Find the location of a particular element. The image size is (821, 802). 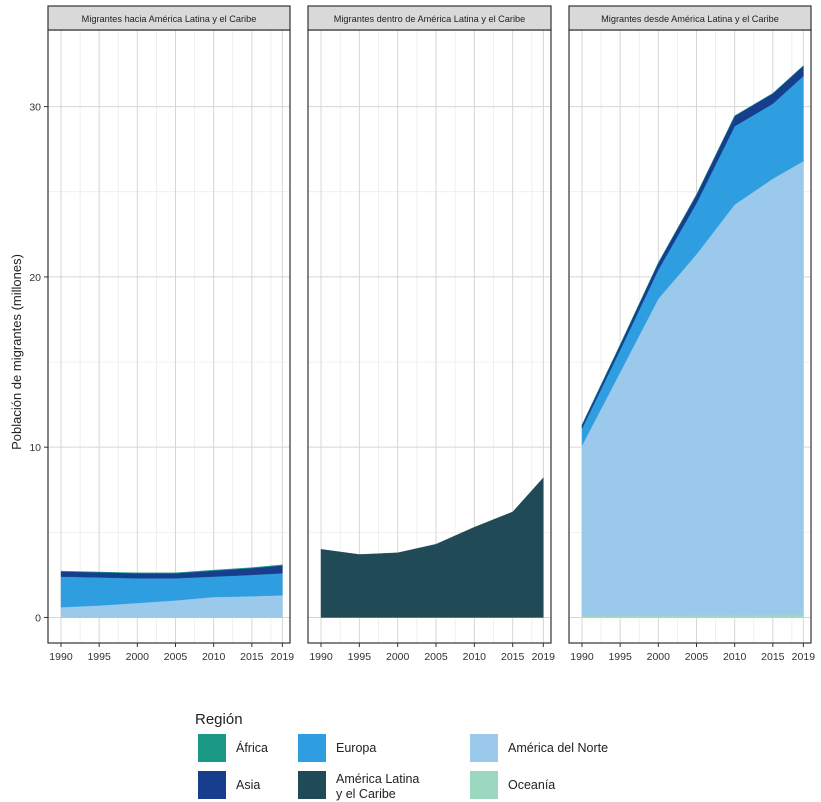

y-tick-label: 20 is located at coordinates (35, 278).